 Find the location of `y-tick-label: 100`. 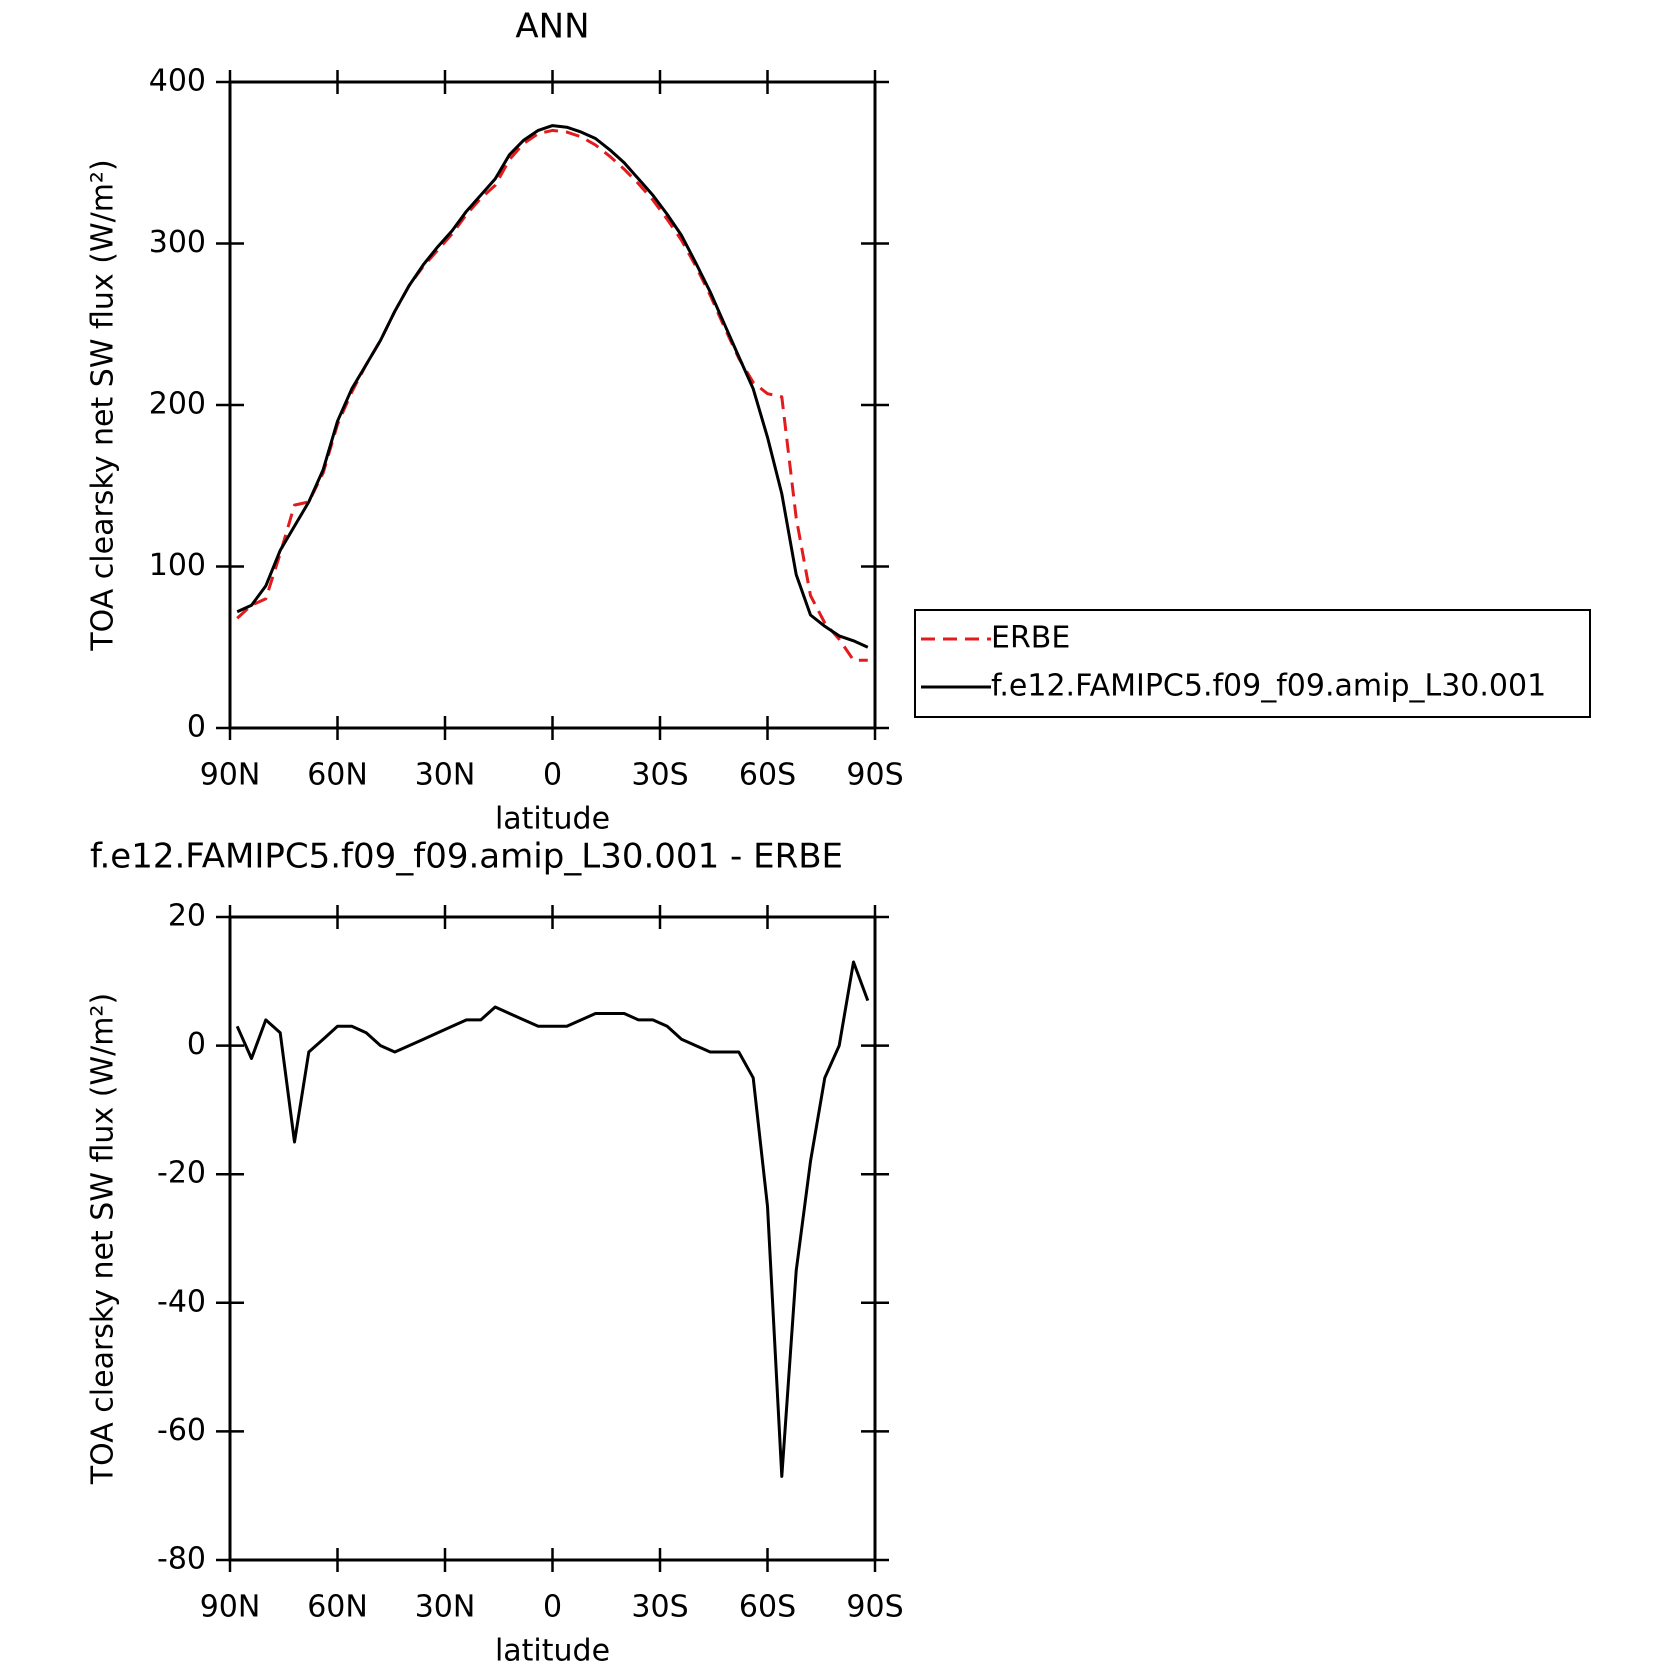

y-tick-label: 100 is located at coordinates (177, 565).